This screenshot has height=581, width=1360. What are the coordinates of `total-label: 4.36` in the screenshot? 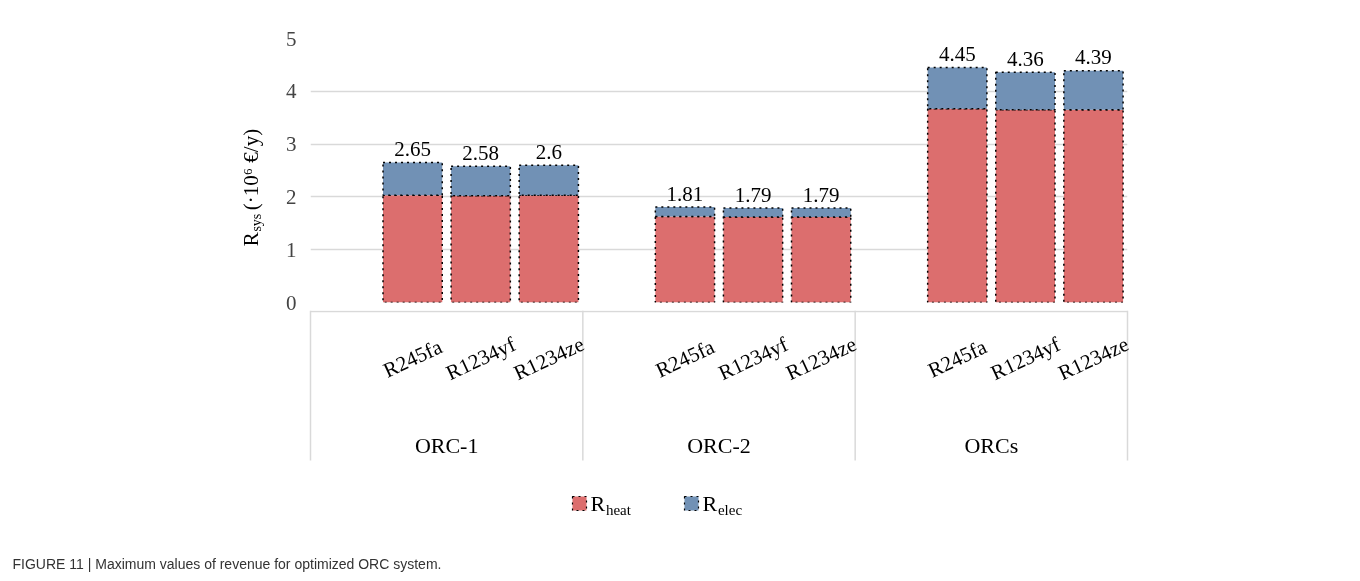 It's located at (1025, 58).